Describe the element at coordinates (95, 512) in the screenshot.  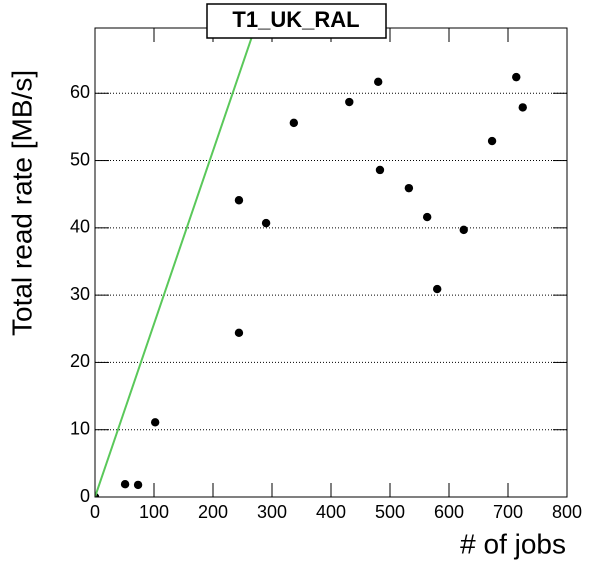
I see `x-tick-label: 0` at that location.